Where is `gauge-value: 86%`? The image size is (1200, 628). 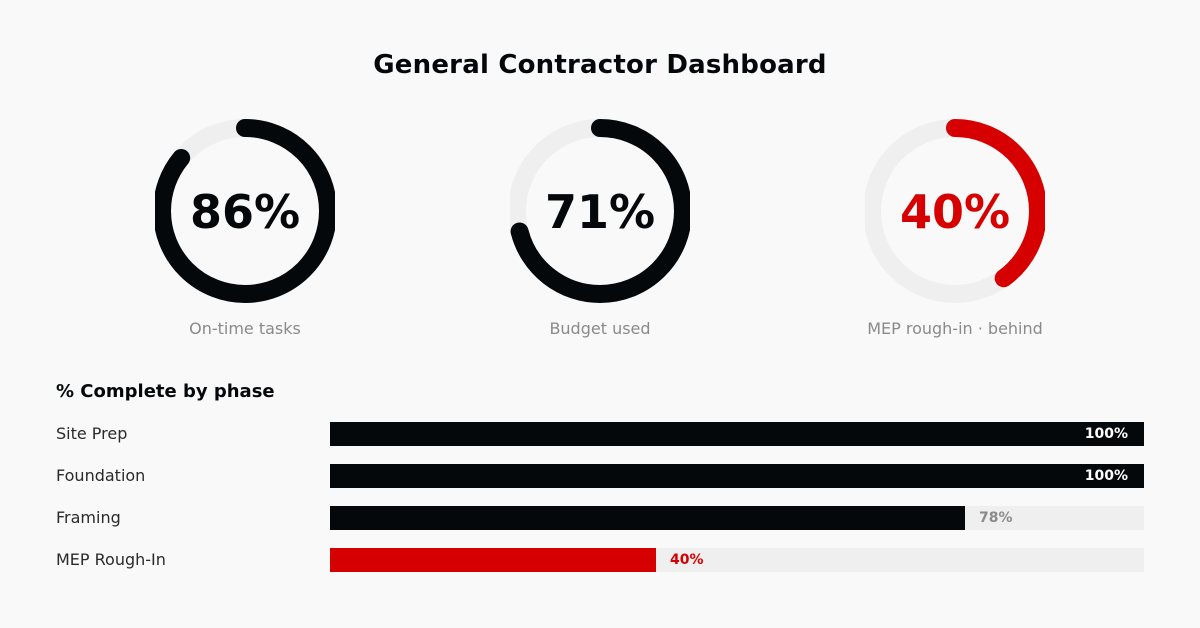 gauge-value: 86% is located at coordinates (245, 212).